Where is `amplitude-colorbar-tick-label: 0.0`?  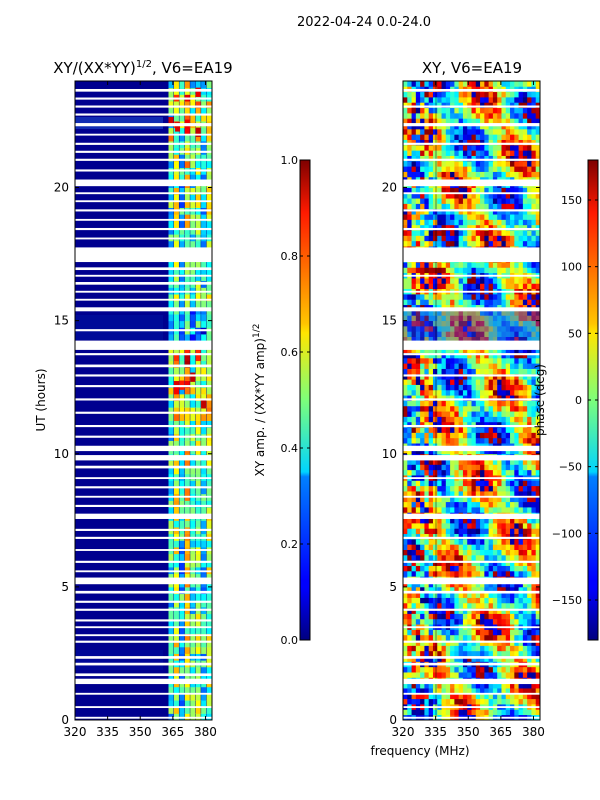
amplitude-colorbar-tick-label: 0.0 is located at coordinates (290, 640).